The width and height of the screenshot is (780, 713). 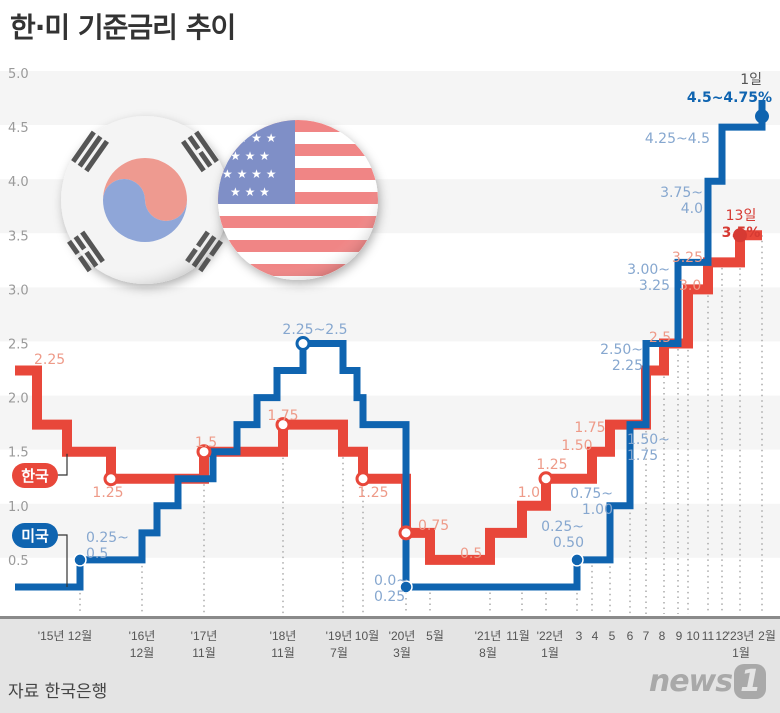 I want to click on legend-us: 미국, so click(x=40, y=555).